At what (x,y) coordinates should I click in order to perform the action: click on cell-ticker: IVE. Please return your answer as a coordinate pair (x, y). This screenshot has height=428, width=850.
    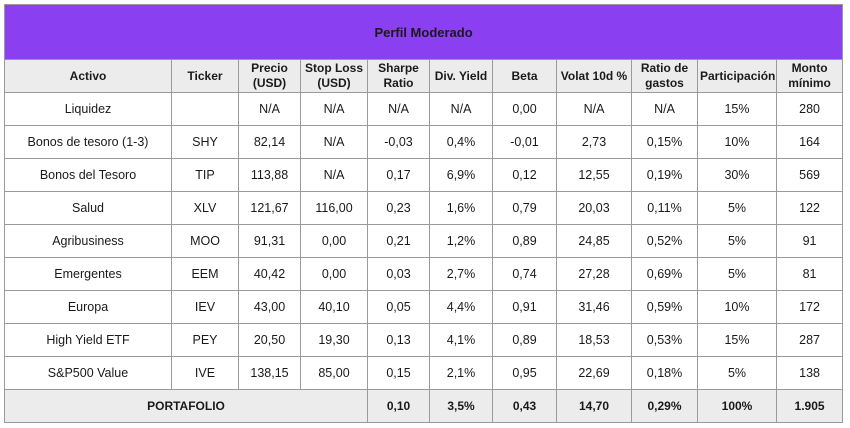
    Looking at the image, I should click on (205, 373).